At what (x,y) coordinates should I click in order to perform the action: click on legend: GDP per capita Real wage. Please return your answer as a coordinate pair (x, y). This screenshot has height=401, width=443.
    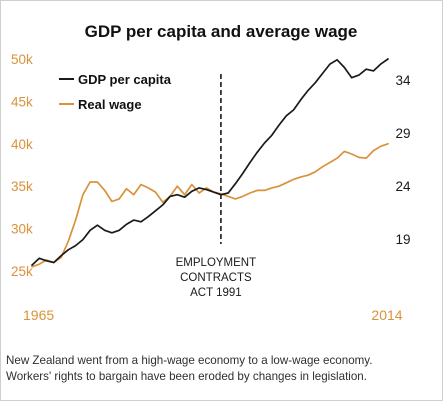
    Looking at the image, I should click on (115, 92).